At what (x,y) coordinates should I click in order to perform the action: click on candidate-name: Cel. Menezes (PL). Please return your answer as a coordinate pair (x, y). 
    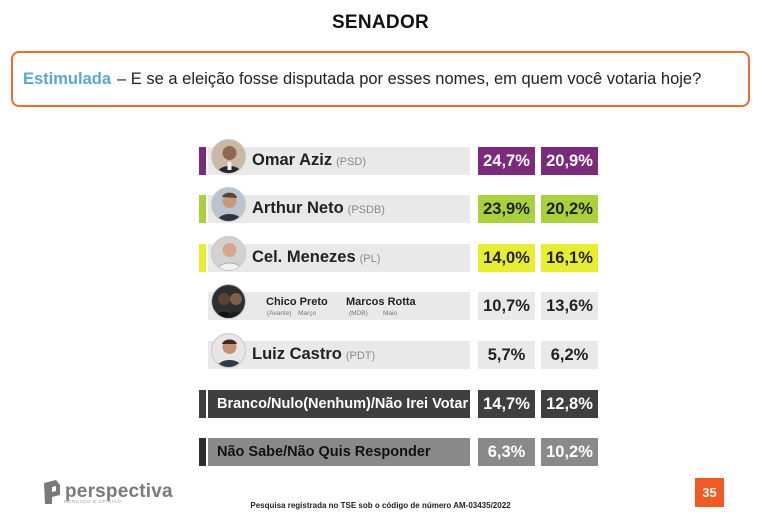
    Looking at the image, I should click on (316, 257).